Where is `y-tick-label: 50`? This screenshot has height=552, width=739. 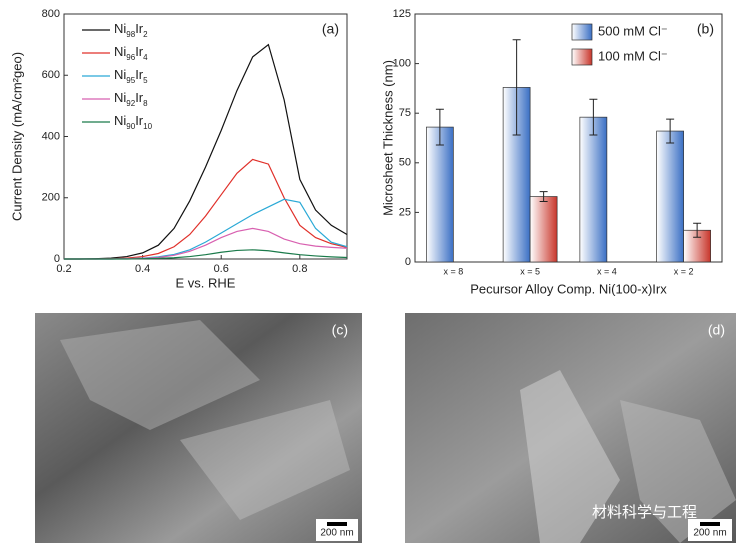 y-tick-label: 50 is located at coordinates (405, 163).